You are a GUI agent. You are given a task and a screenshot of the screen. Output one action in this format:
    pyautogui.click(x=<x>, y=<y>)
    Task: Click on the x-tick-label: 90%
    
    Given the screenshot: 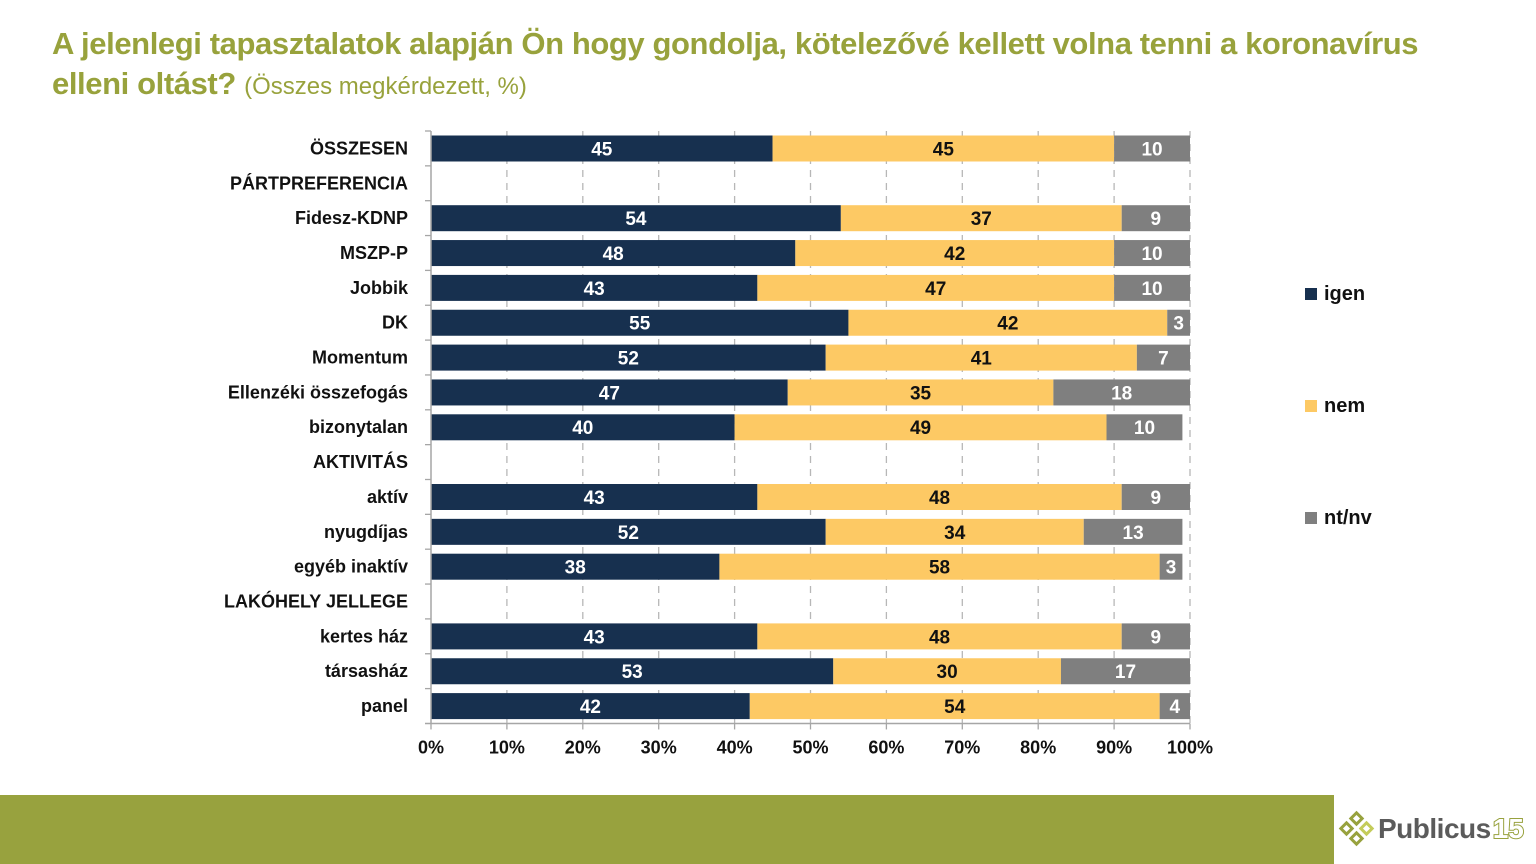 What is the action you would take?
    pyautogui.click(x=1114, y=747)
    